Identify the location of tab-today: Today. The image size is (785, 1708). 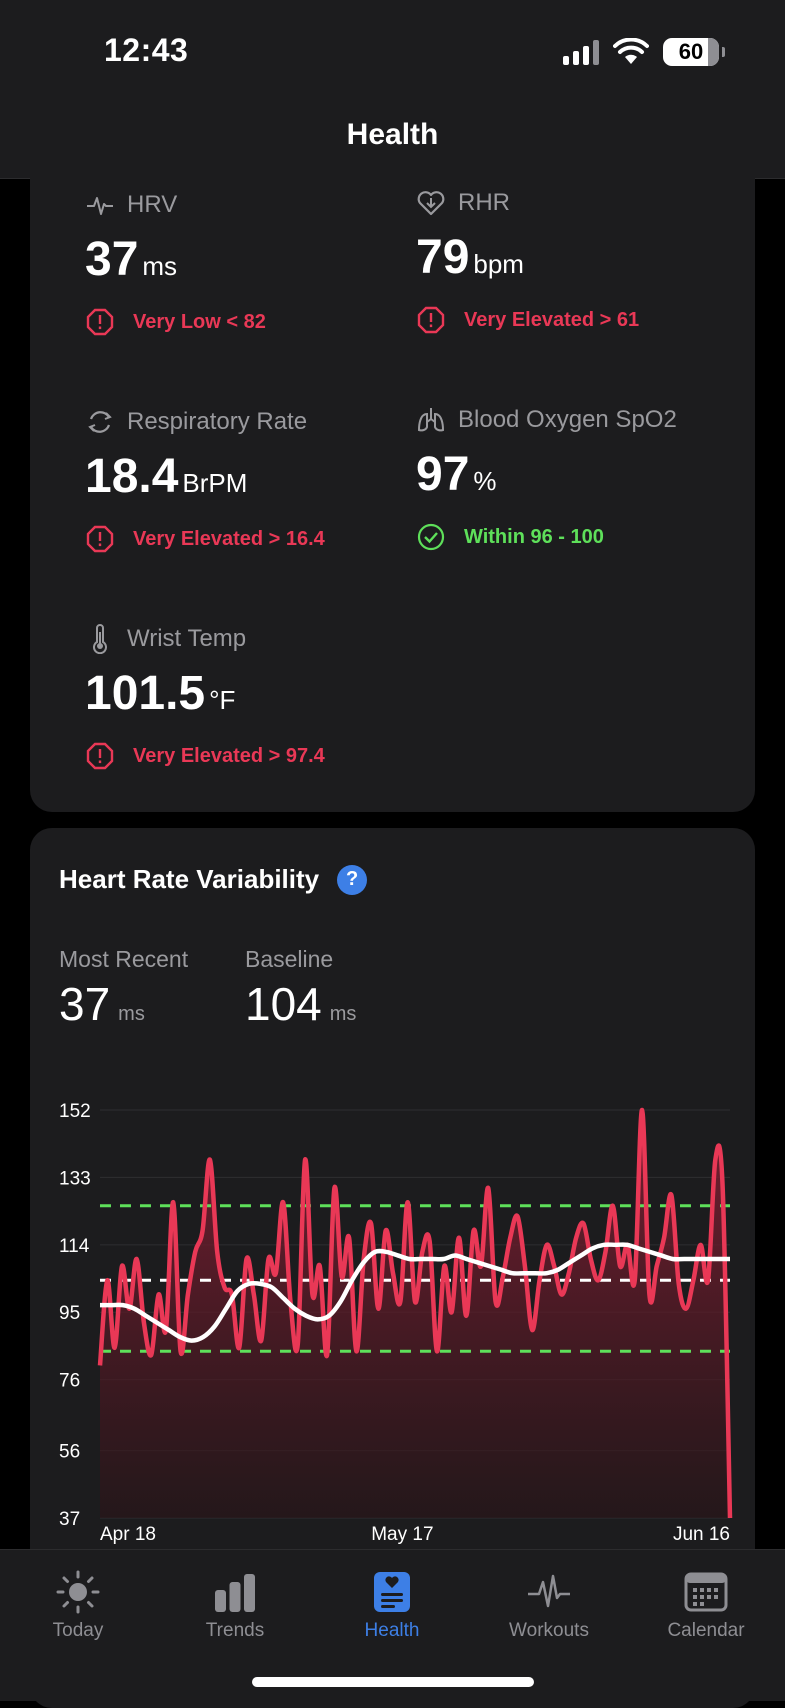
(78, 1603).